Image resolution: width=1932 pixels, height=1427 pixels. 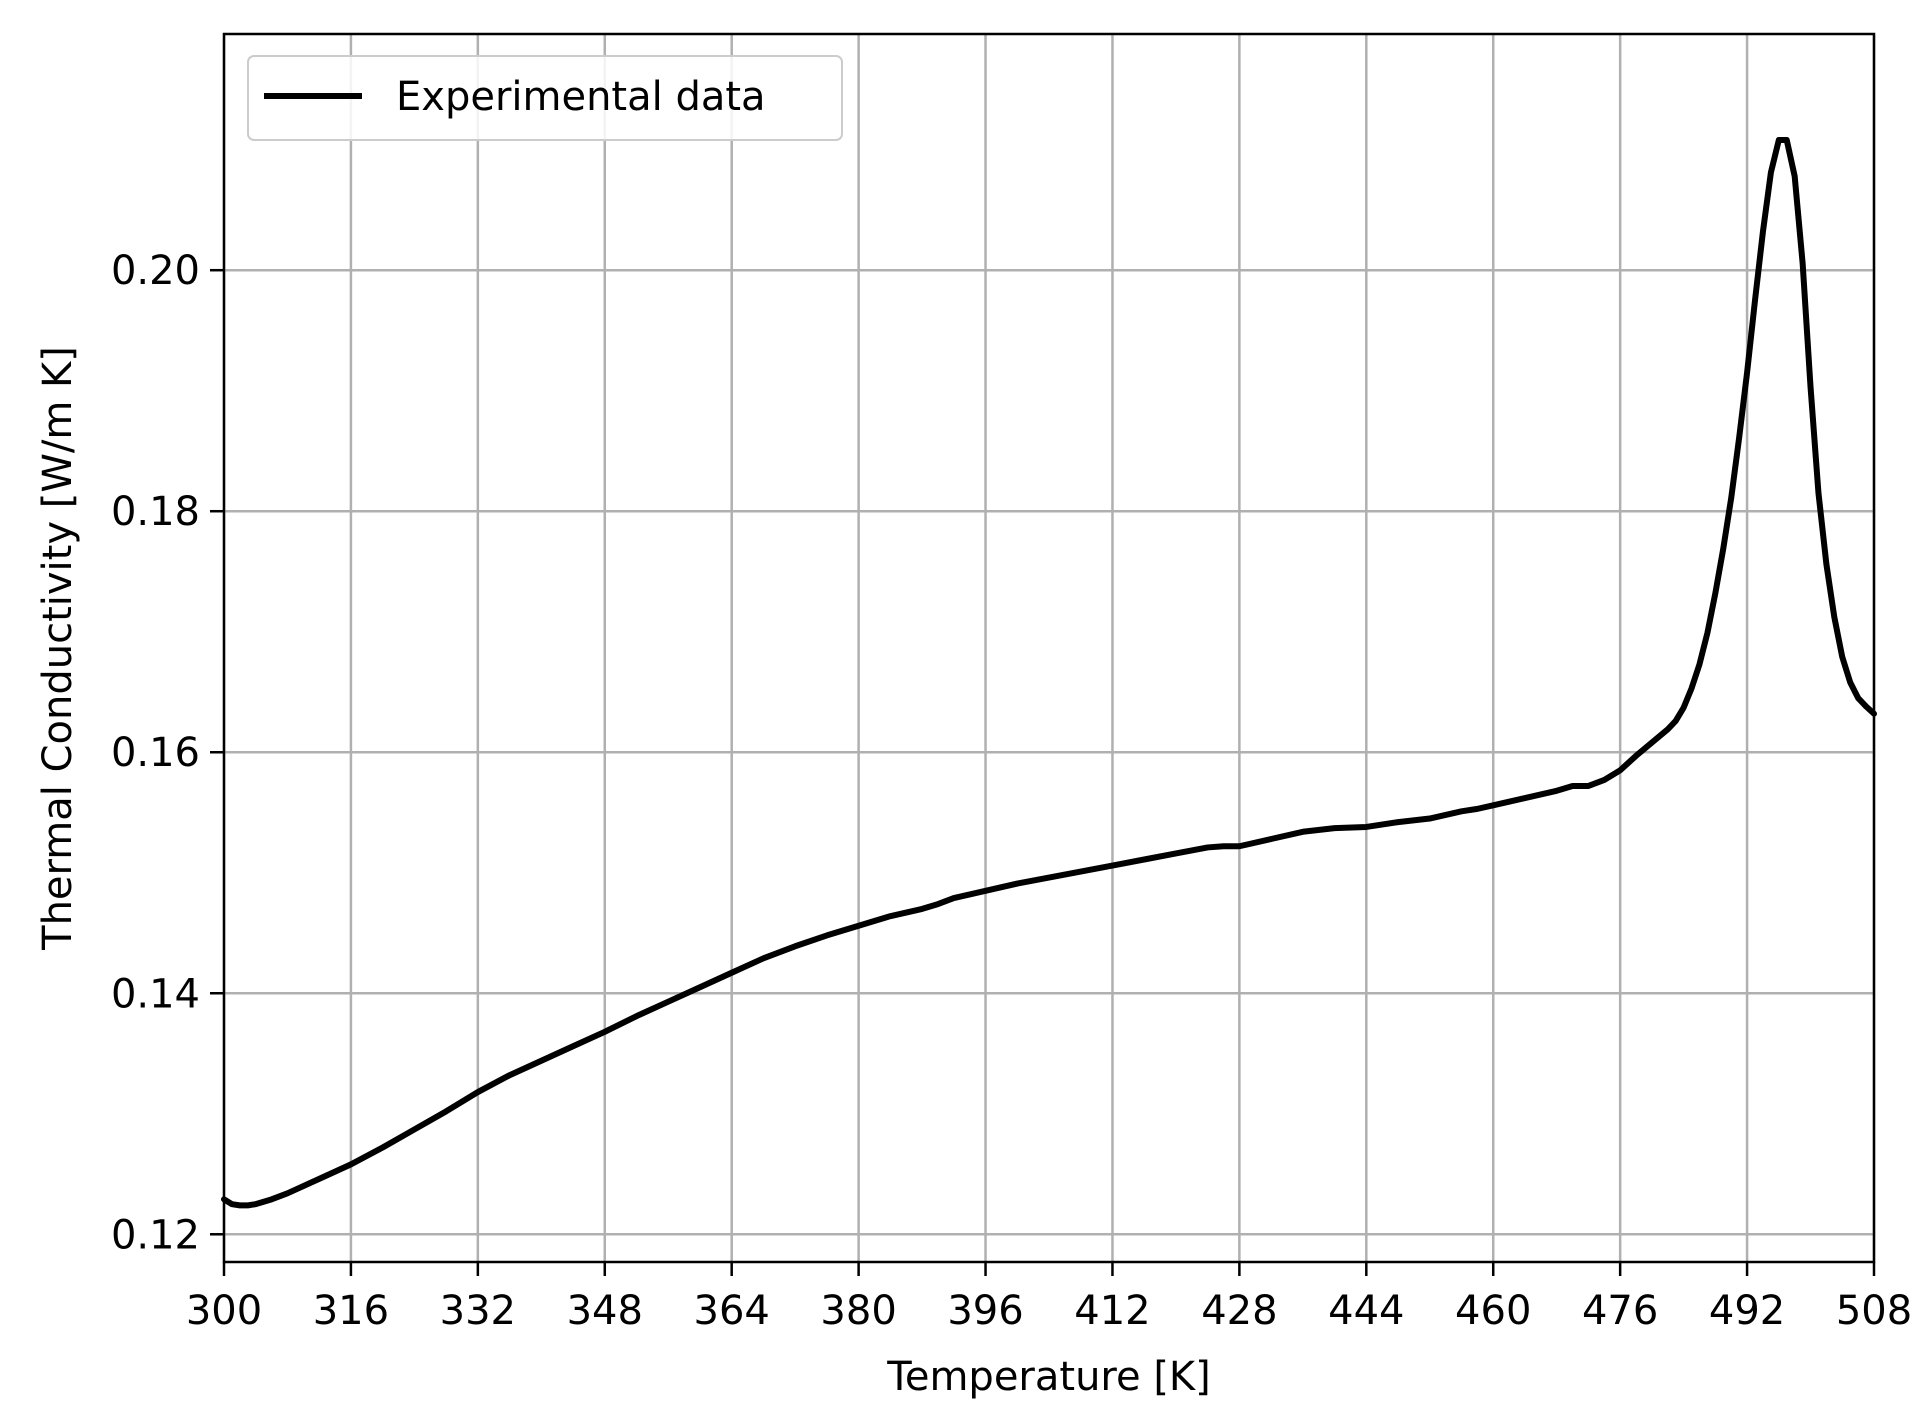 I want to click on x-tick-label: 316, so click(x=351, y=1311).